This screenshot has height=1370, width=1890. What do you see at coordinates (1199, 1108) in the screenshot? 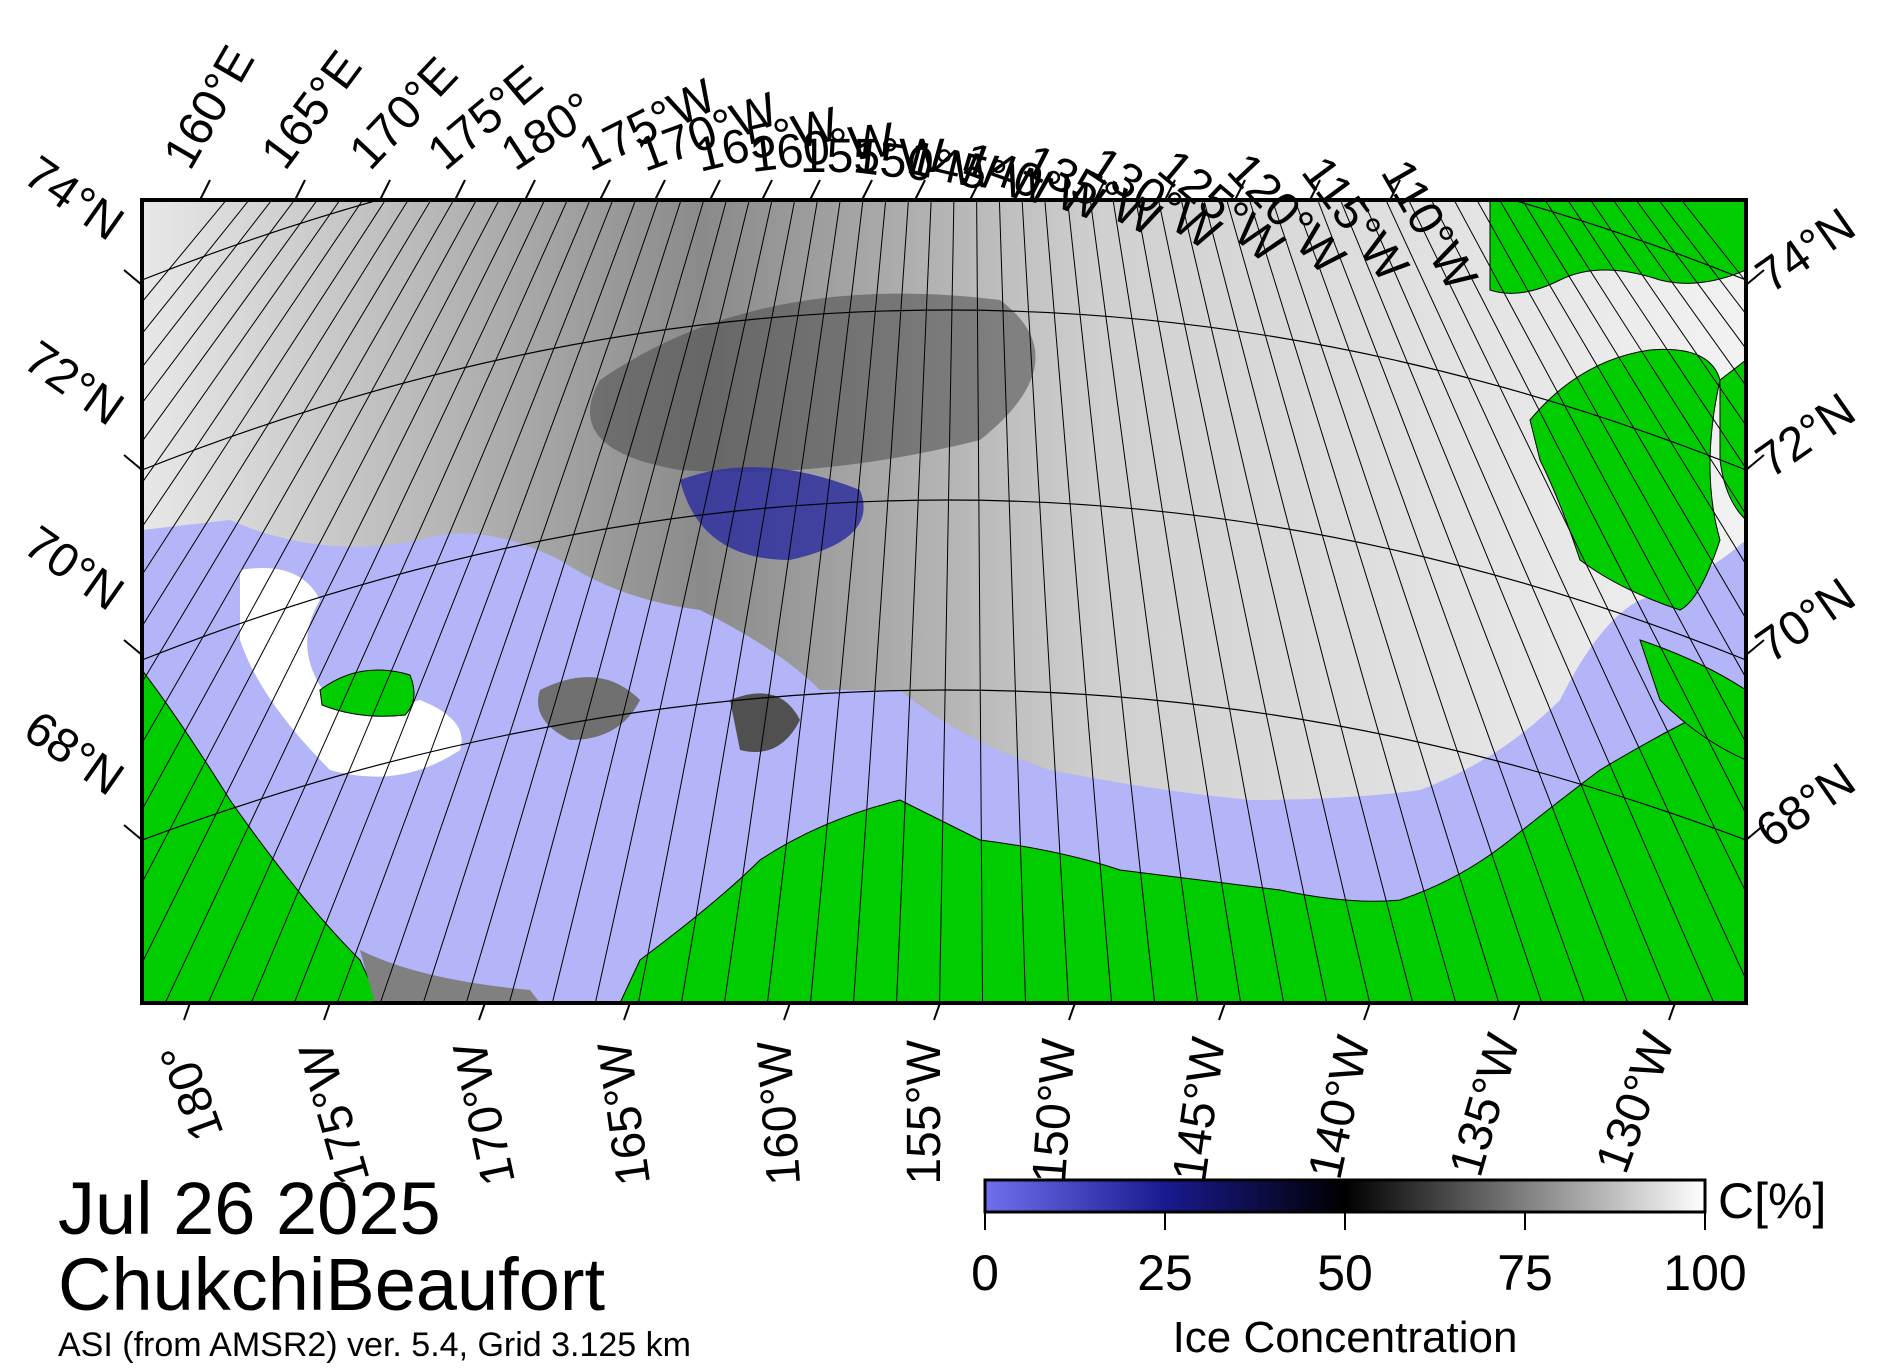
I see `bottom-lon-label: 145°W` at bounding box center [1199, 1108].